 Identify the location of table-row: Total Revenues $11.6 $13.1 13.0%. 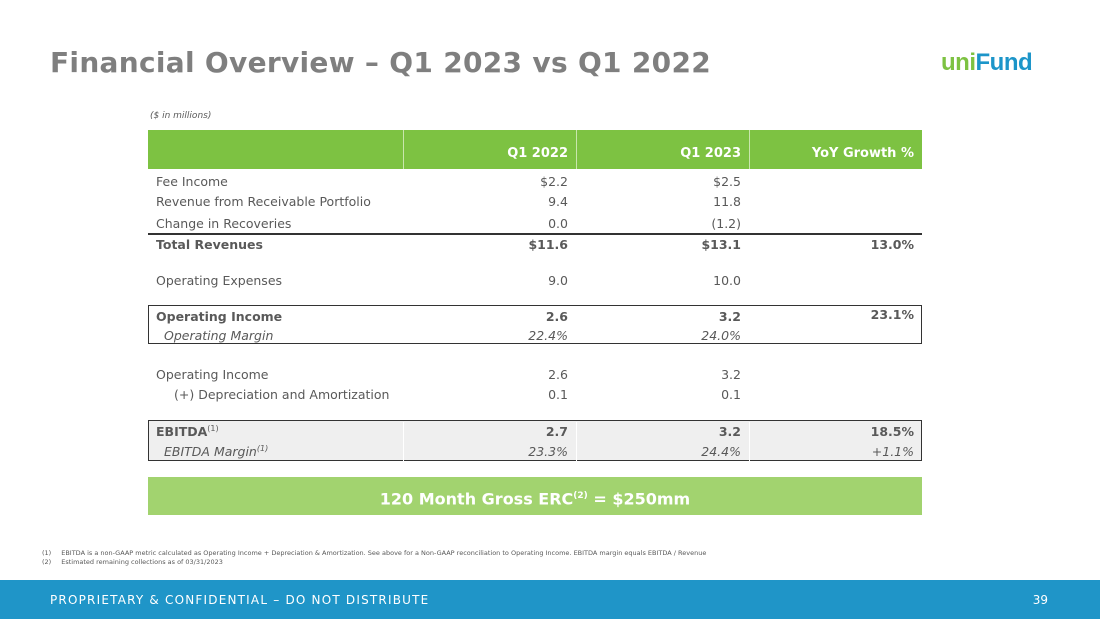
(535, 244).